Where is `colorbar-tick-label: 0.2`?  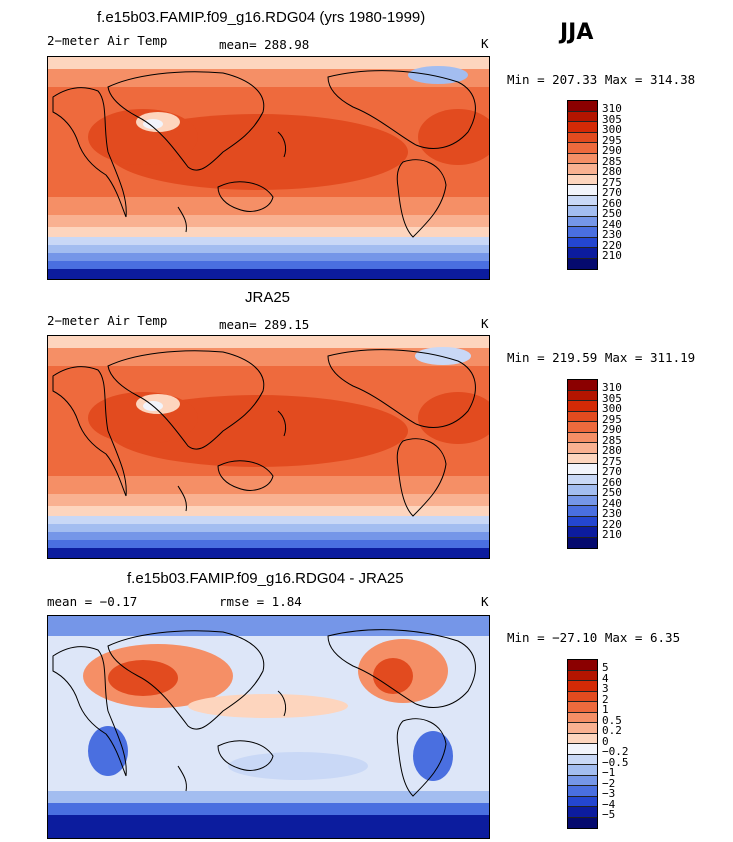 colorbar-tick-label: 0.2 is located at coordinates (612, 730).